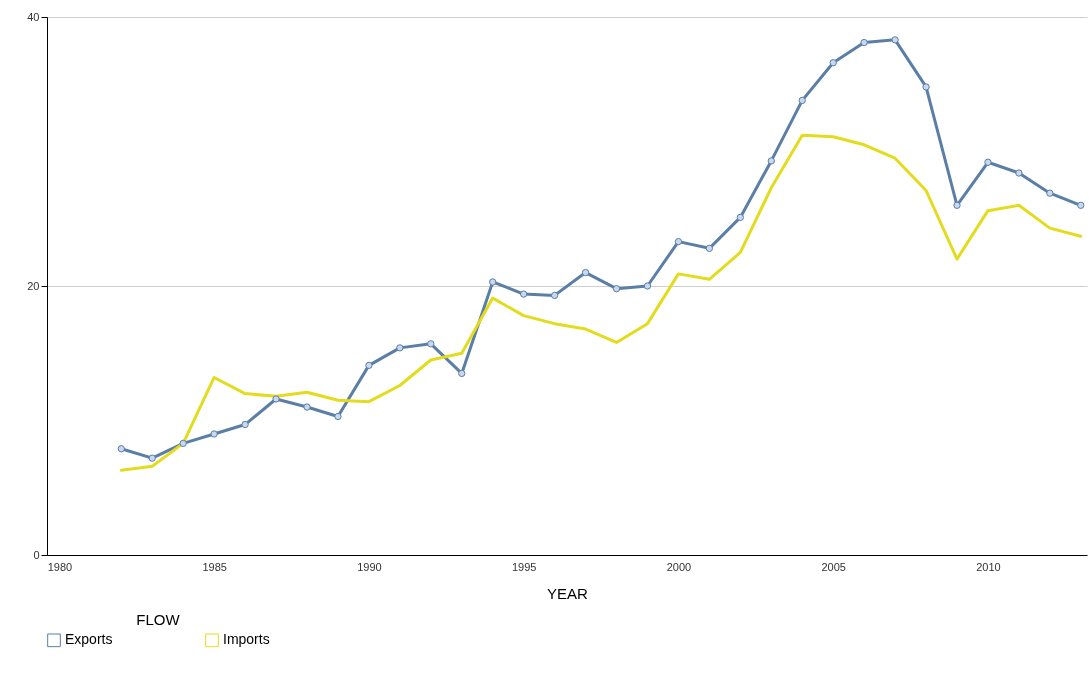 Image resolution: width=1089 pixels, height=689 pixels. I want to click on y-tick-label: 40, so click(33, 16).